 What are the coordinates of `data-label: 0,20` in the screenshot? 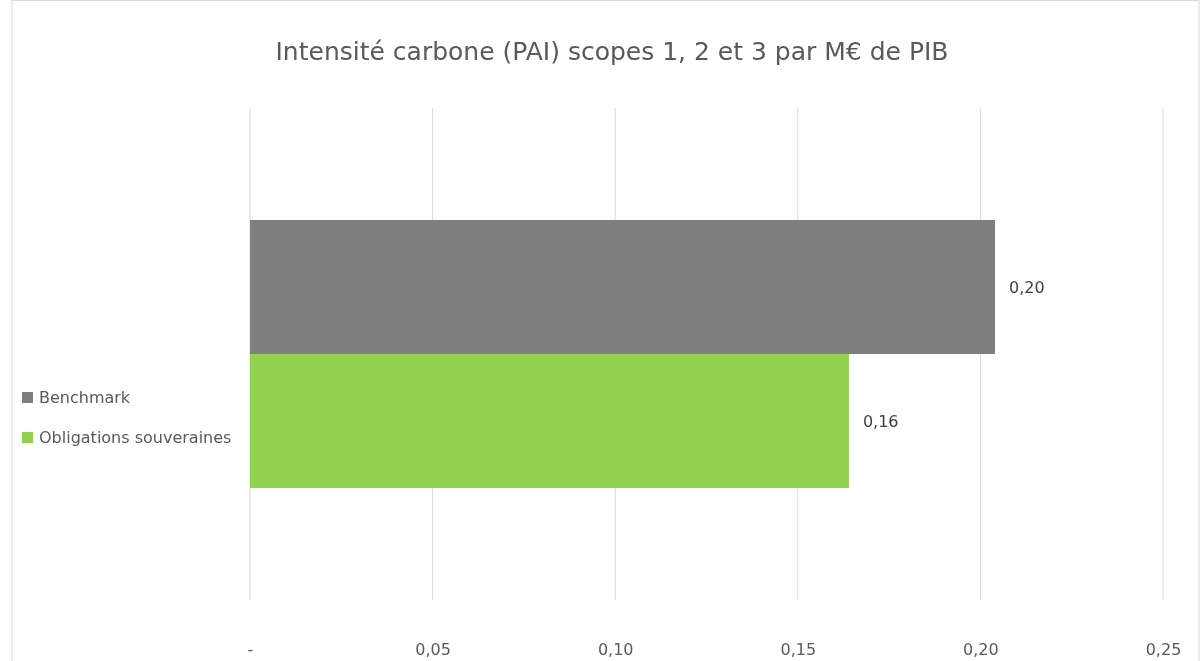 It's located at (1027, 288).